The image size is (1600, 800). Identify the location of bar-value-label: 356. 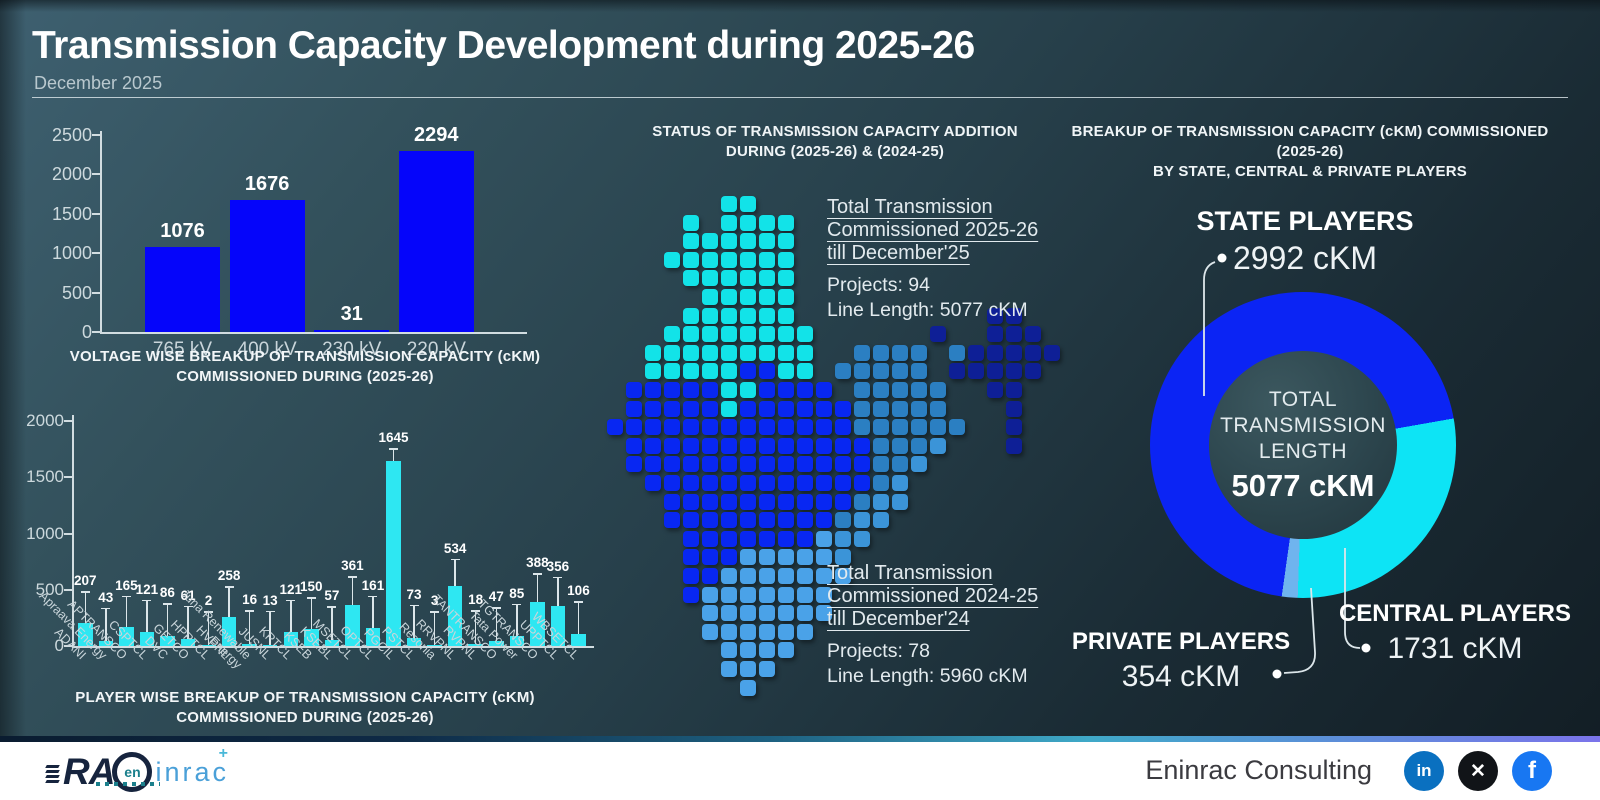
(558, 566).